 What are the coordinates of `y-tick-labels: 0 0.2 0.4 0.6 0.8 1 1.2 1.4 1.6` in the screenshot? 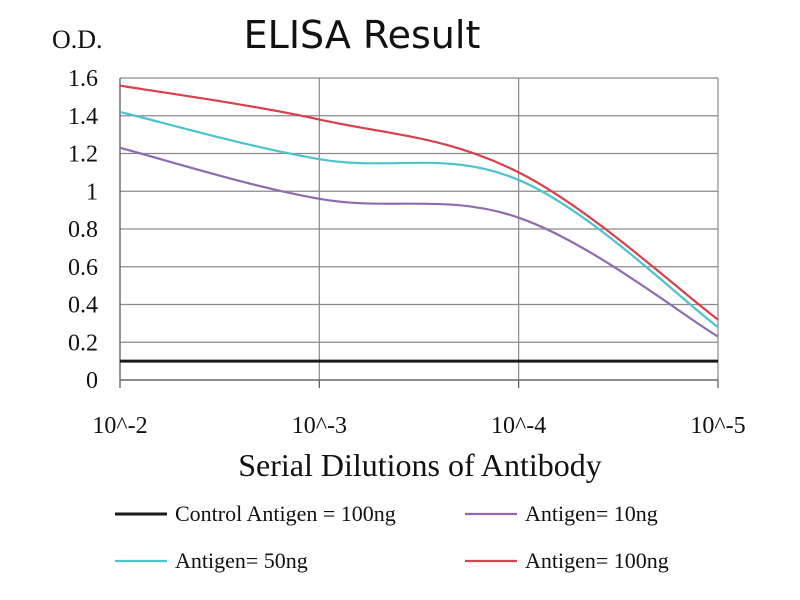 It's located at (83, 230).